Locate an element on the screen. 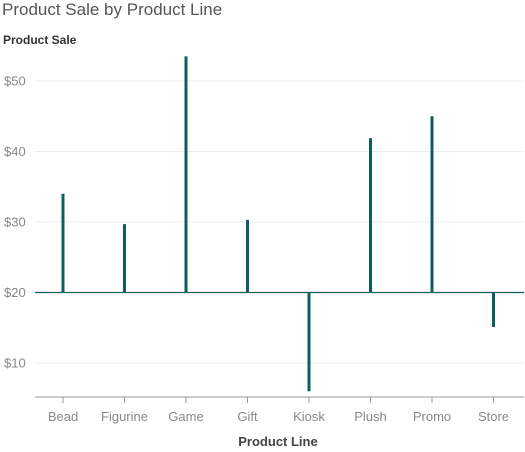 The image size is (525, 452). x-tick-label: Store is located at coordinates (493, 416).